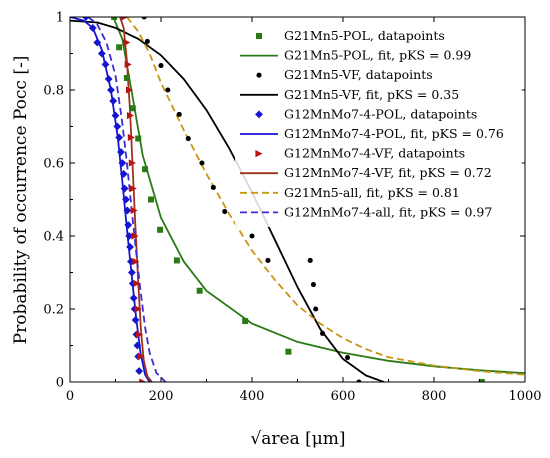  Describe the element at coordinates (53, 237) in the screenshot. I see `y-tick-label: 0.4` at that location.